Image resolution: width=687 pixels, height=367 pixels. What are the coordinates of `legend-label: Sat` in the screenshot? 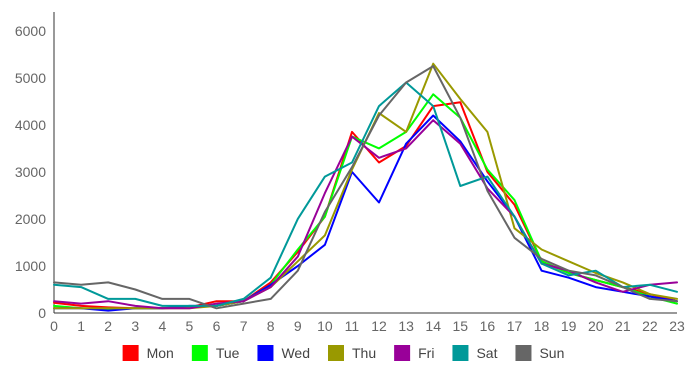 It's located at (486, 353).